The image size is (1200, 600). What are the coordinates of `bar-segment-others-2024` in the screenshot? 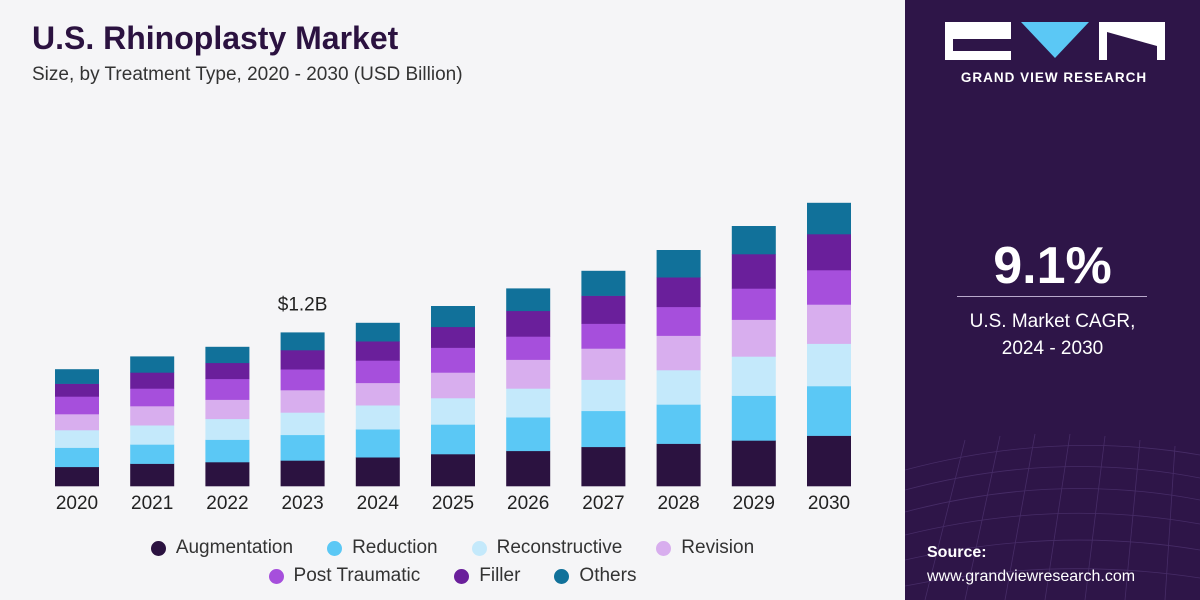 It's located at (377, 332).